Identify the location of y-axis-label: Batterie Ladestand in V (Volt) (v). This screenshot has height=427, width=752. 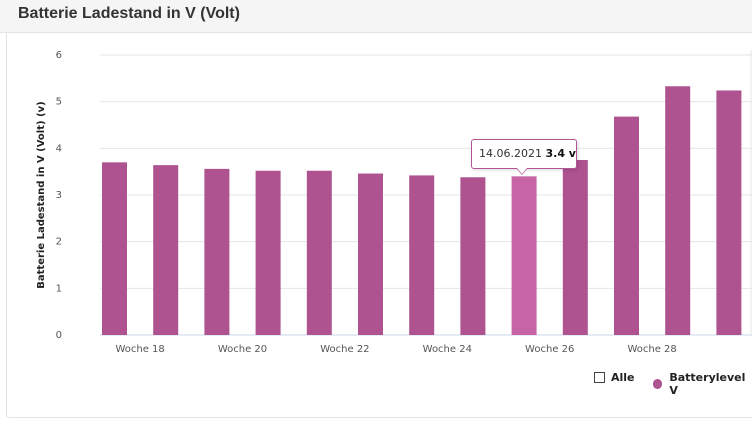
(41, 194).